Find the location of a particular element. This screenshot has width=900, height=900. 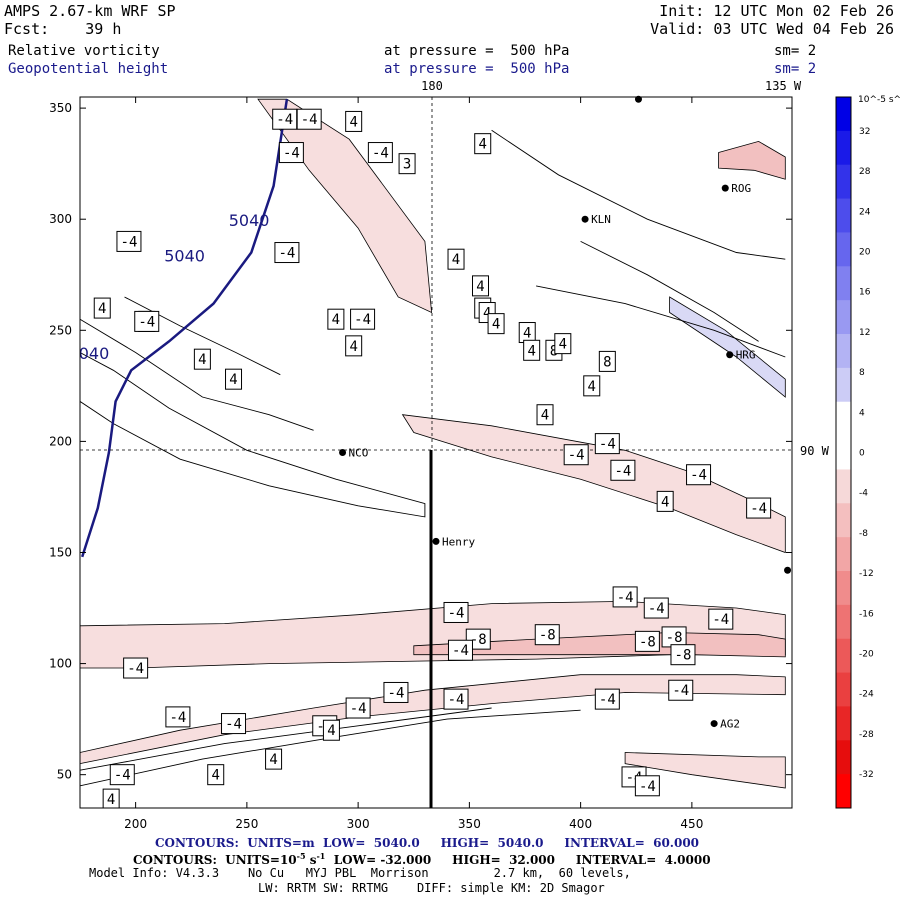

colorbar-tick-label: 32 is located at coordinates (864, 132).